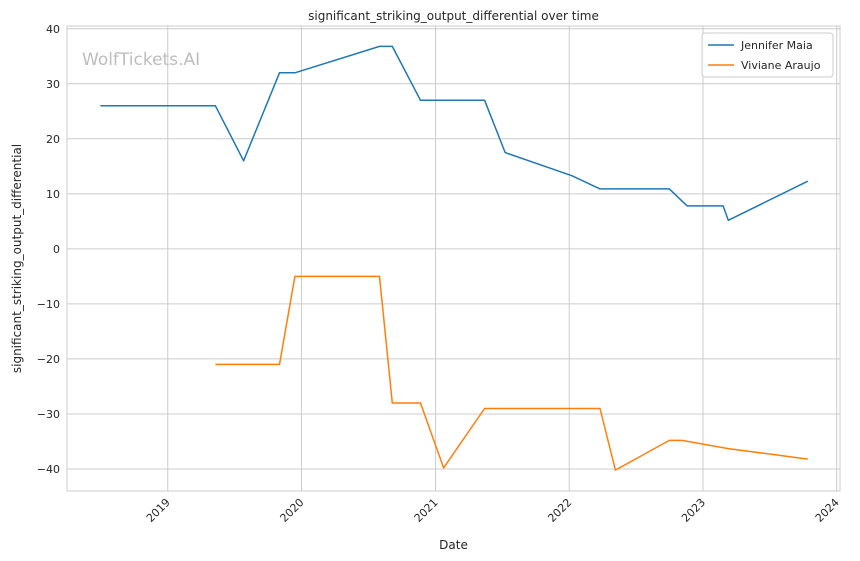  I want to click on y-tick-label: 0, so click(56, 249).